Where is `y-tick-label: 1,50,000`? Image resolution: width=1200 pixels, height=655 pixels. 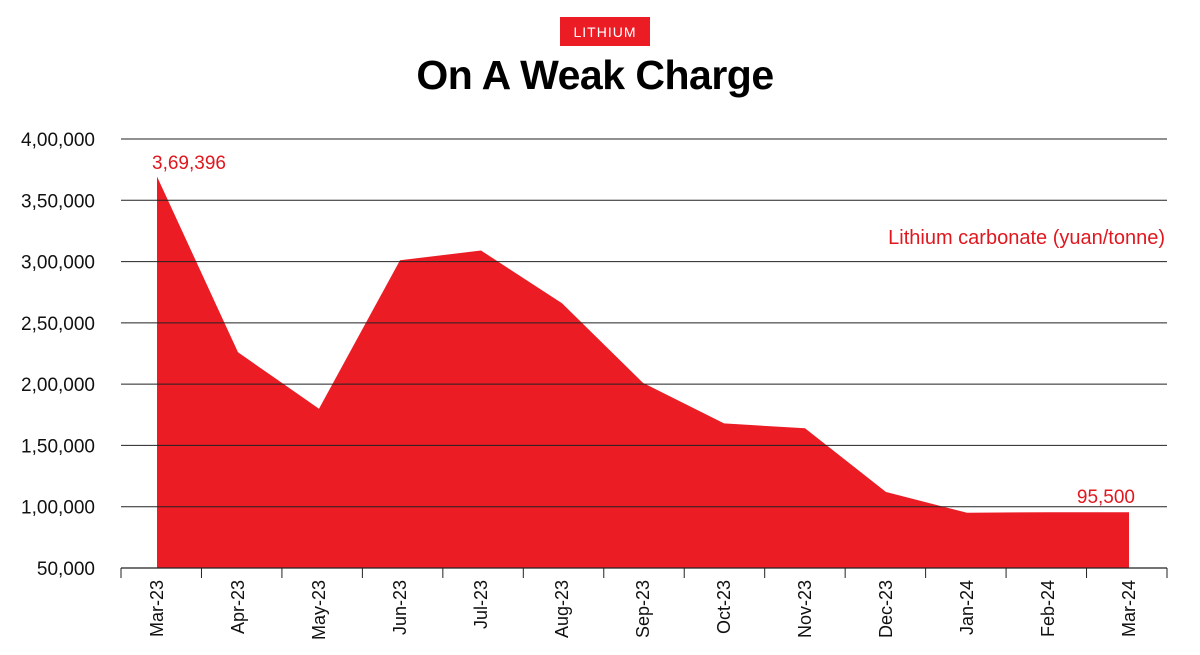 y-tick-label: 1,50,000 is located at coordinates (58, 446).